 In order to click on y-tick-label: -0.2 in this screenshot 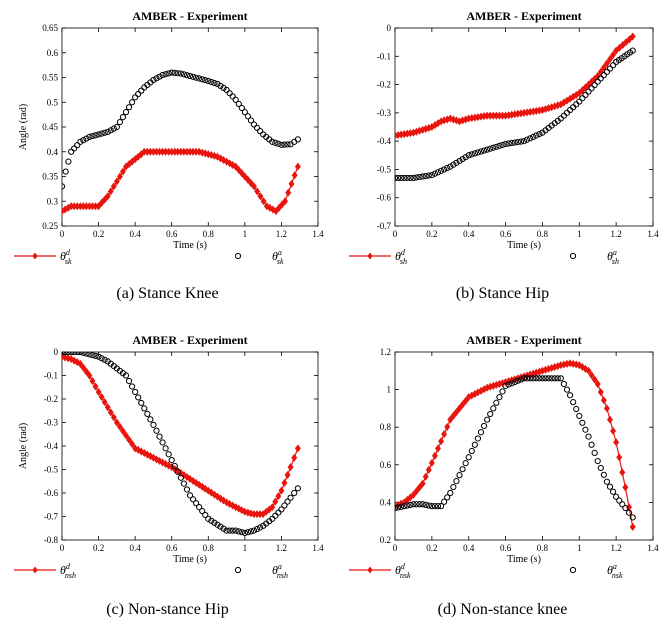, I will do `click(51, 399)`.